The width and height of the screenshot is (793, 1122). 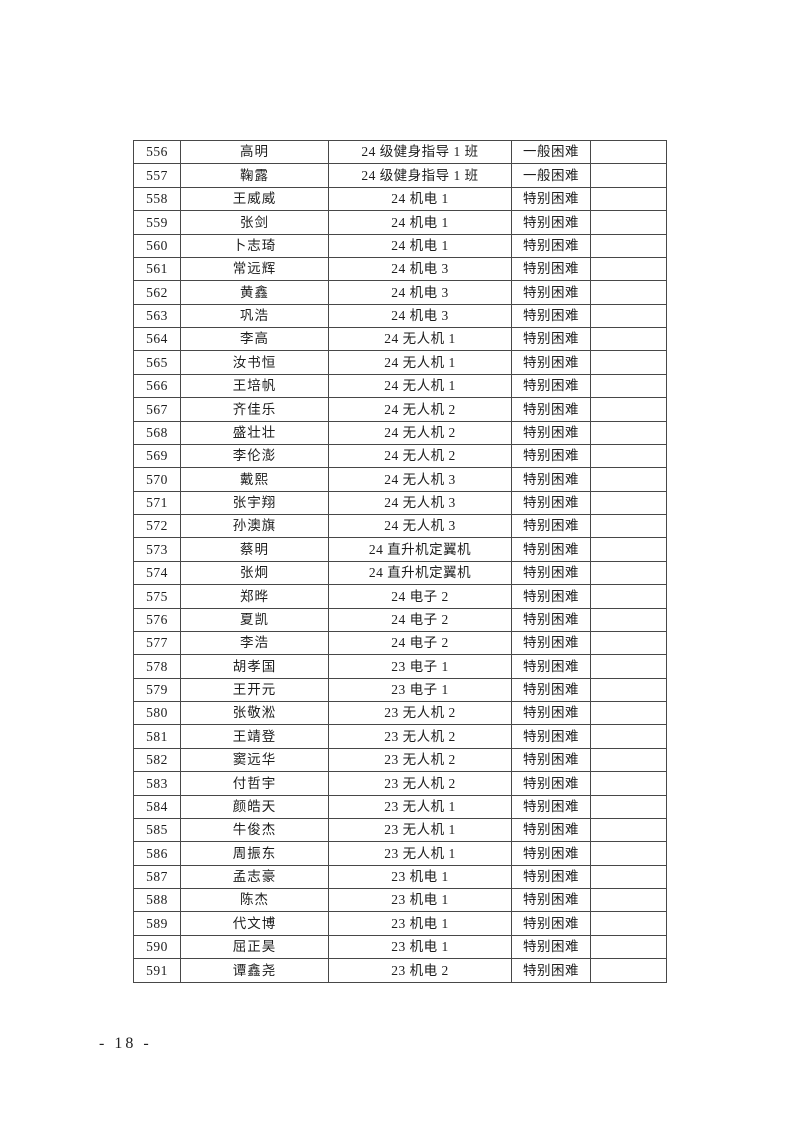 What do you see at coordinates (254, 619) in the screenshot?
I see `cell-student-name: 夏凯` at bounding box center [254, 619].